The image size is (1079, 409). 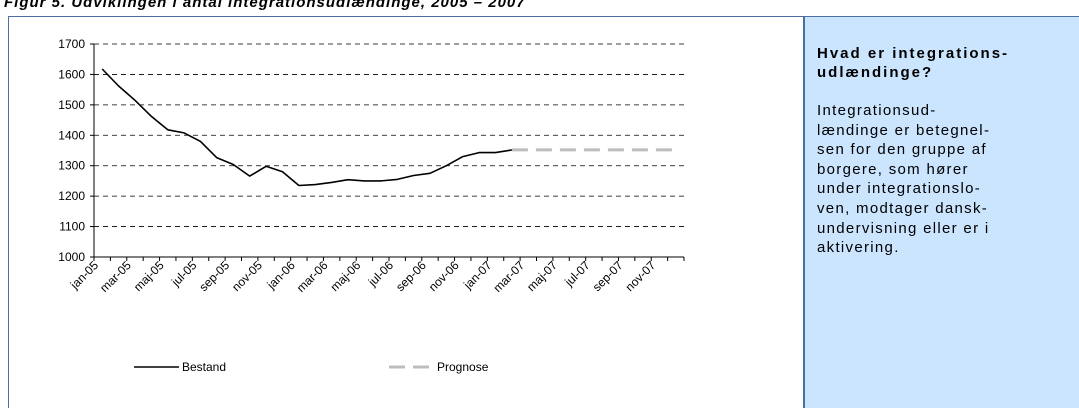 What do you see at coordinates (877, 110) in the screenshot?
I see `sidebar-body-line: Integrationsud-` at bounding box center [877, 110].